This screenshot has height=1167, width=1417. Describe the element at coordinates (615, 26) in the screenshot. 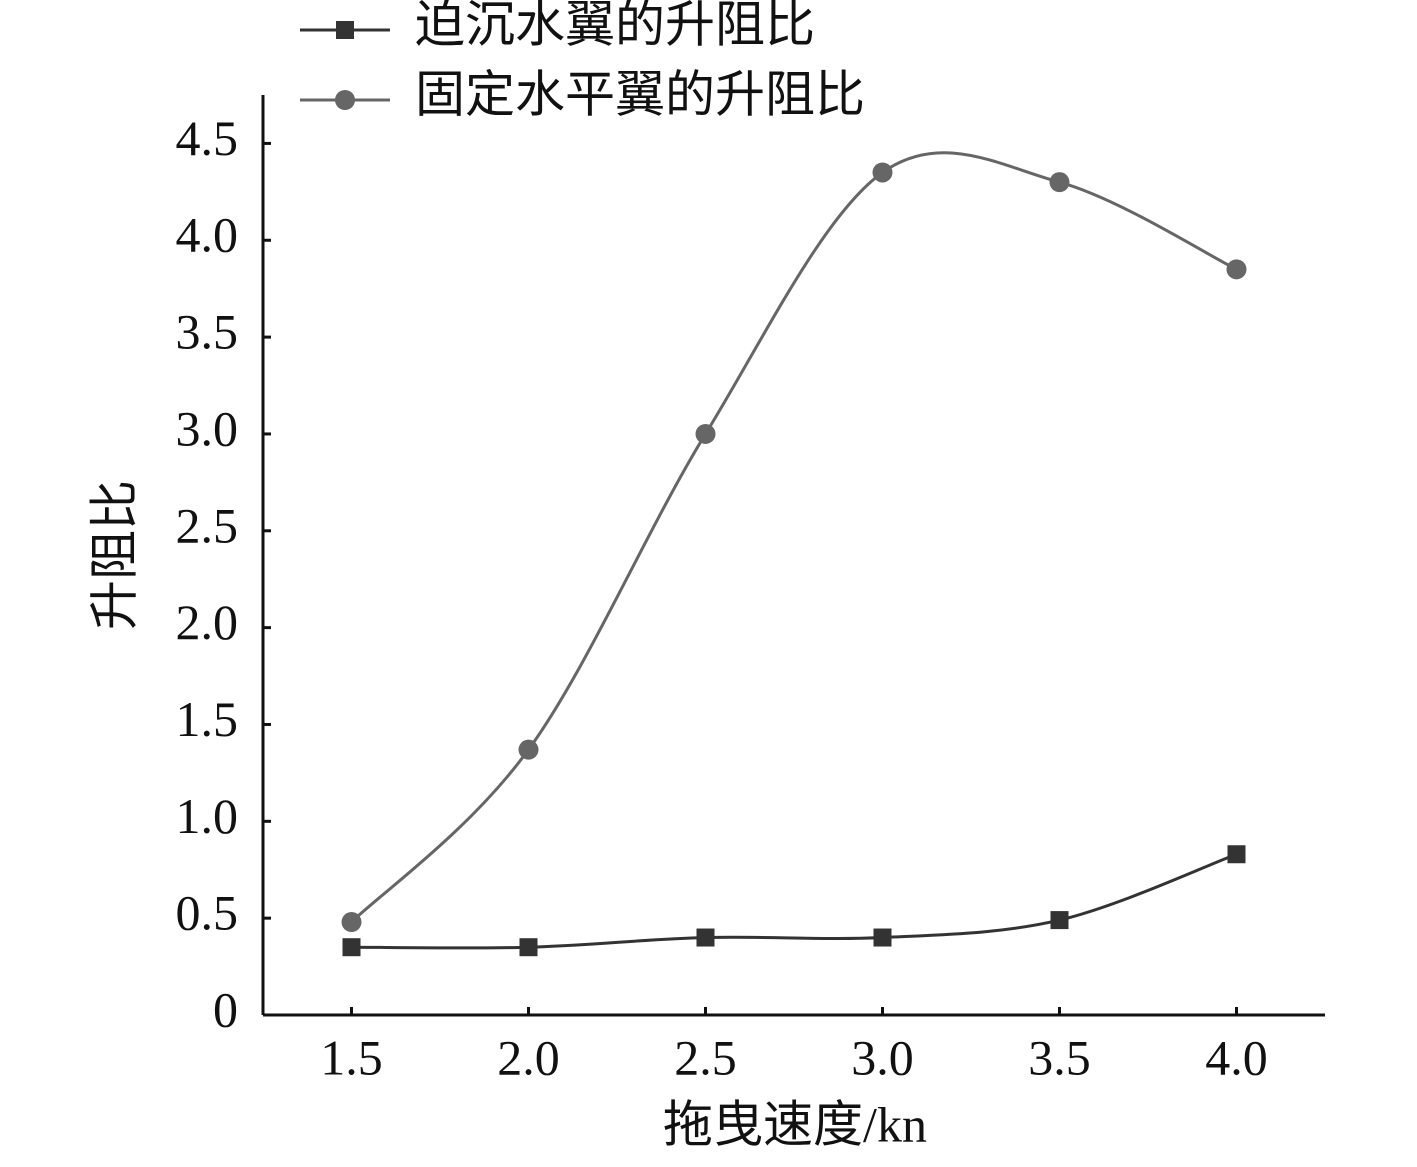

I see `legend-label: 迫沉水翼的升阻比` at that location.